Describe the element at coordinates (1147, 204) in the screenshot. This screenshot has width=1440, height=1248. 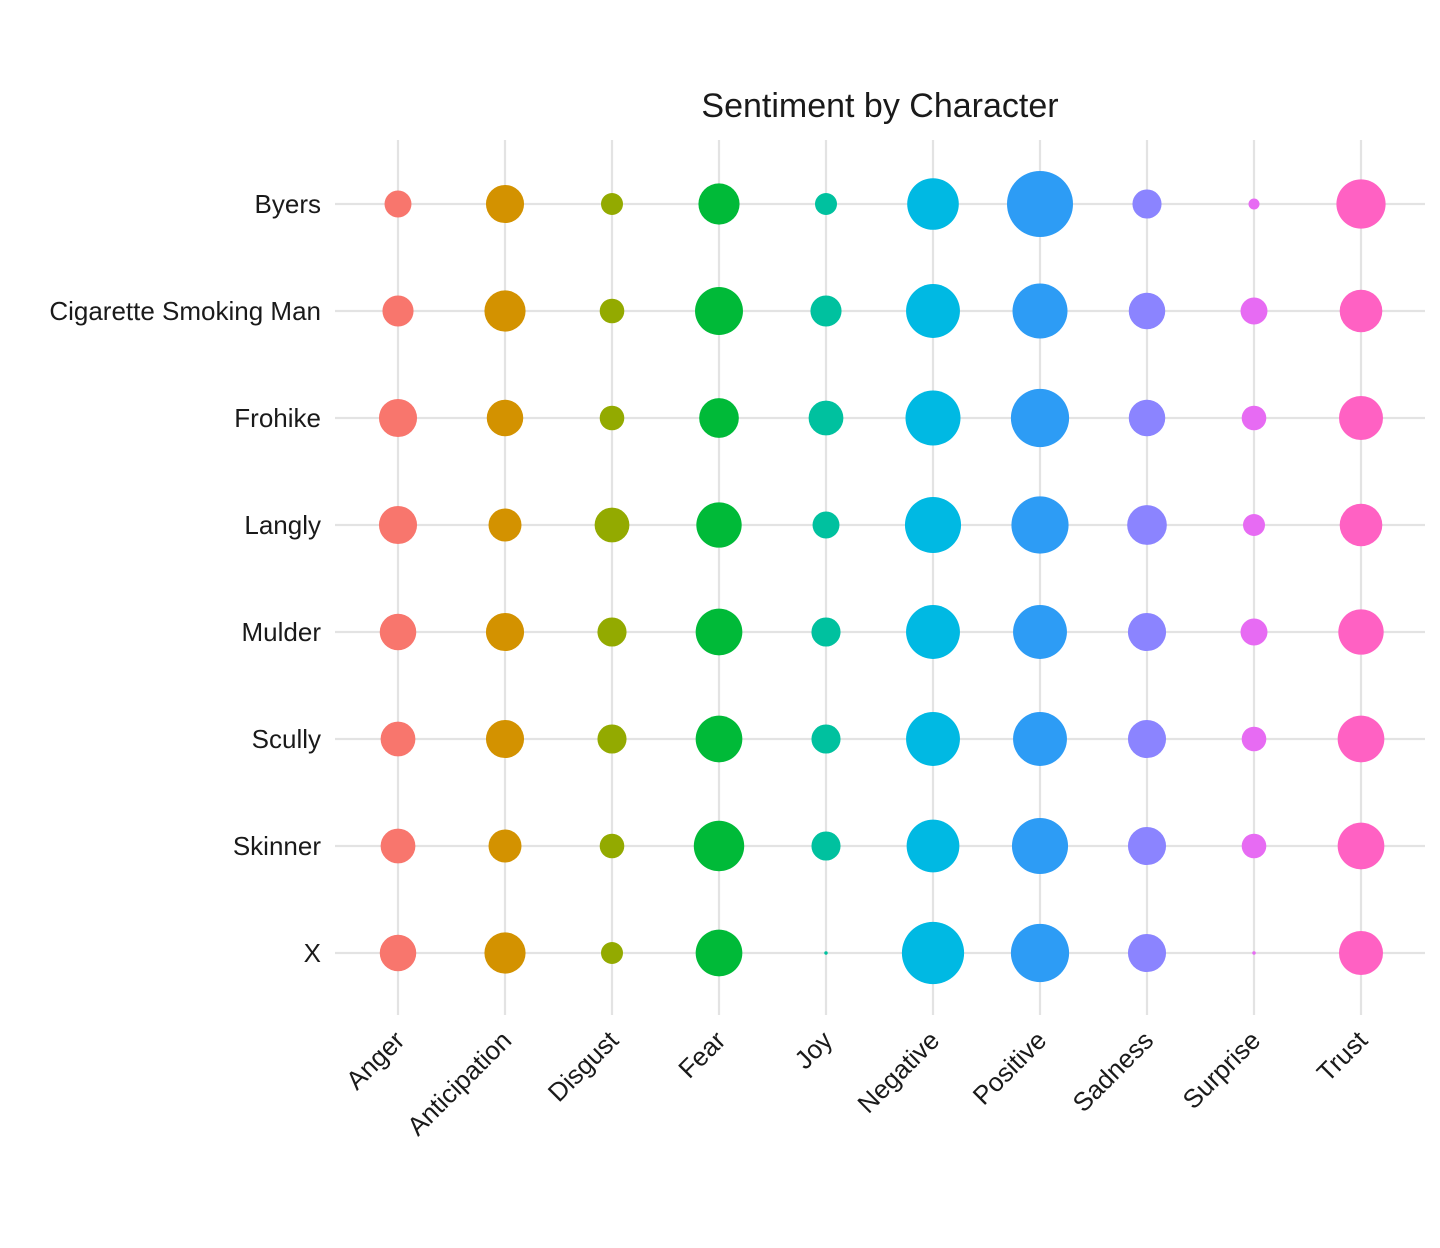
I see `point-byers-sadness` at that location.